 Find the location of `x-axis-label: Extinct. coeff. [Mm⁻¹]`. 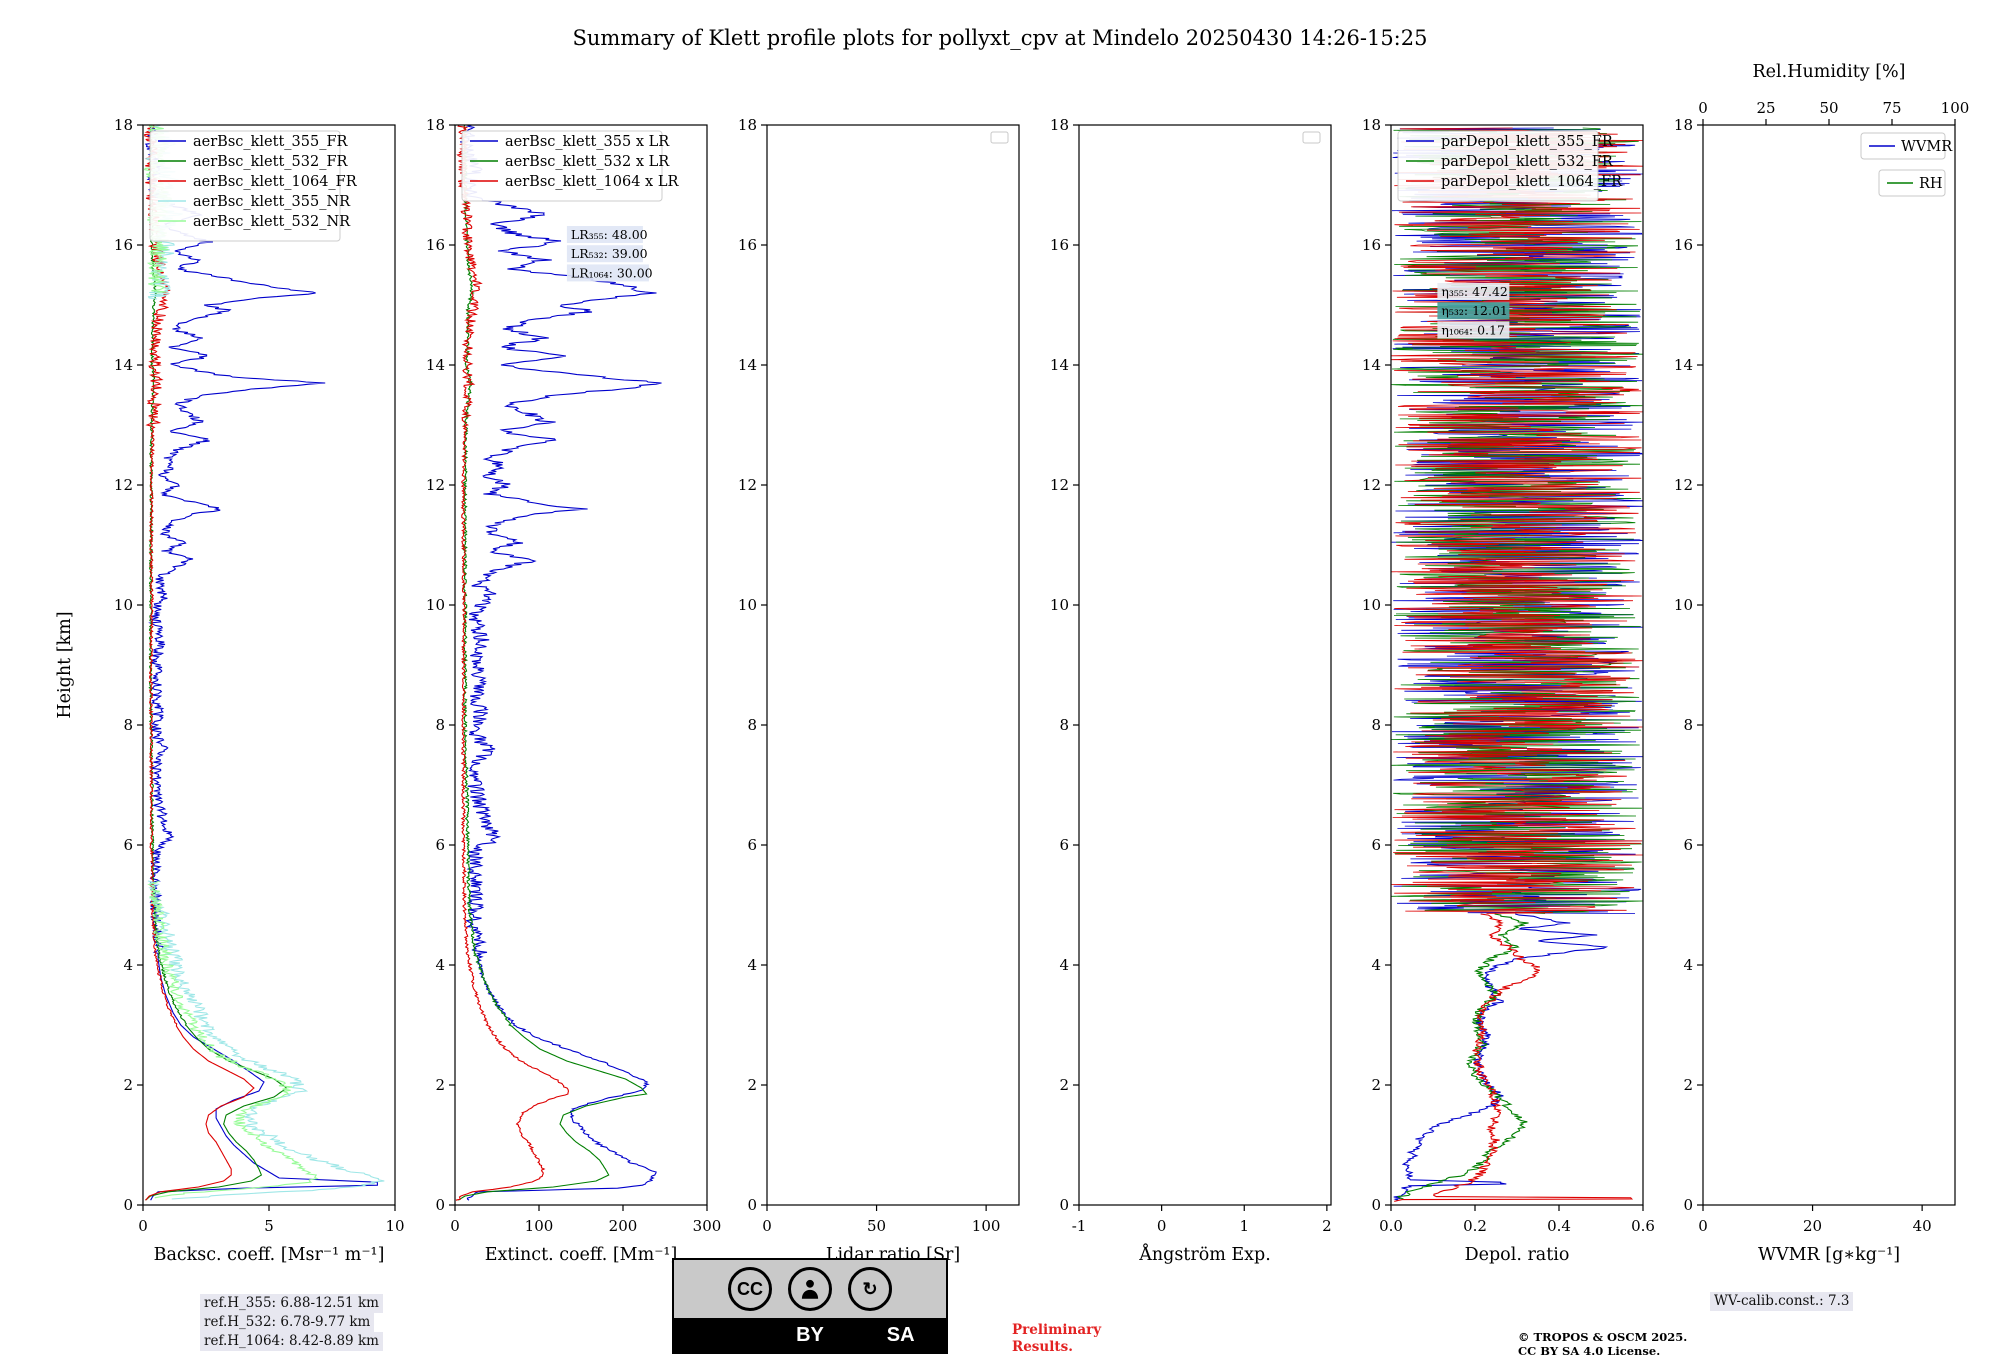

x-axis-label: Extinct. coeff. [Mm⁻¹] is located at coordinates (581, 1255).